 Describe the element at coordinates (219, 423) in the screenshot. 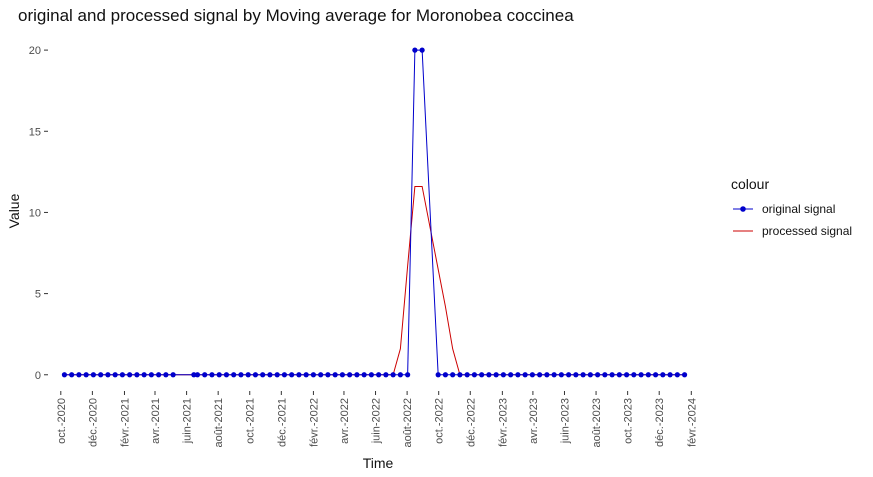

I see `x-tick-label: août-2021` at that location.